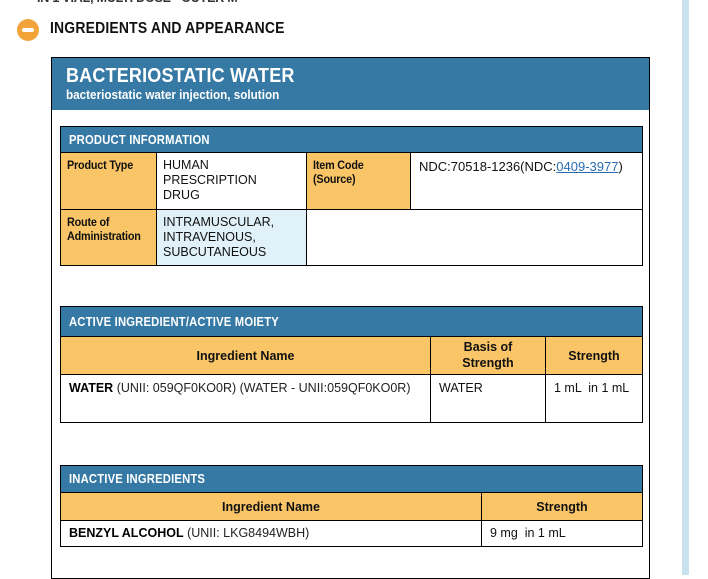 This screenshot has width=708, height=579. I want to click on empty-cell, so click(474, 237).